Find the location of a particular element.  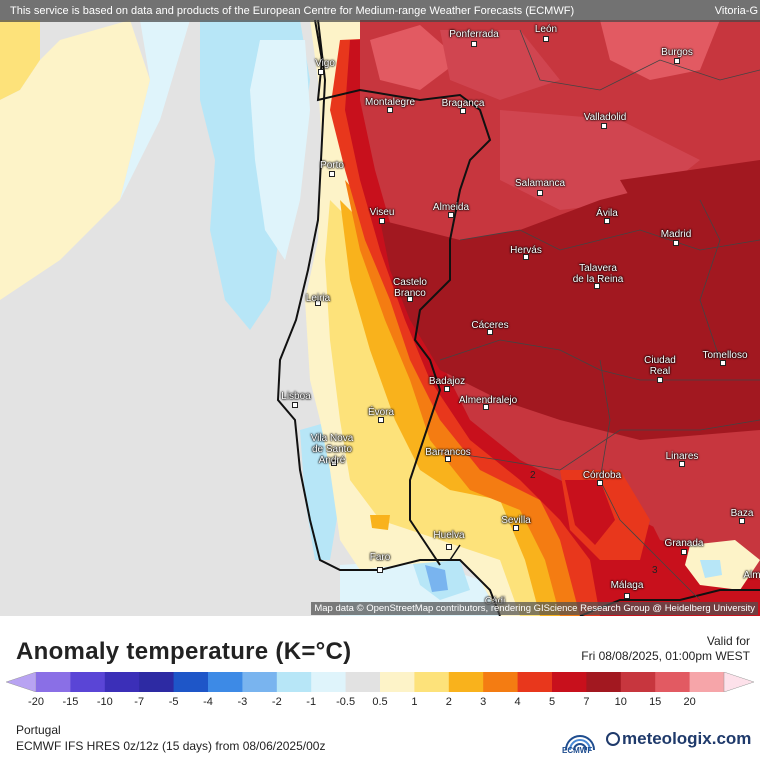

city-granada: Granada is located at coordinates (684, 543).